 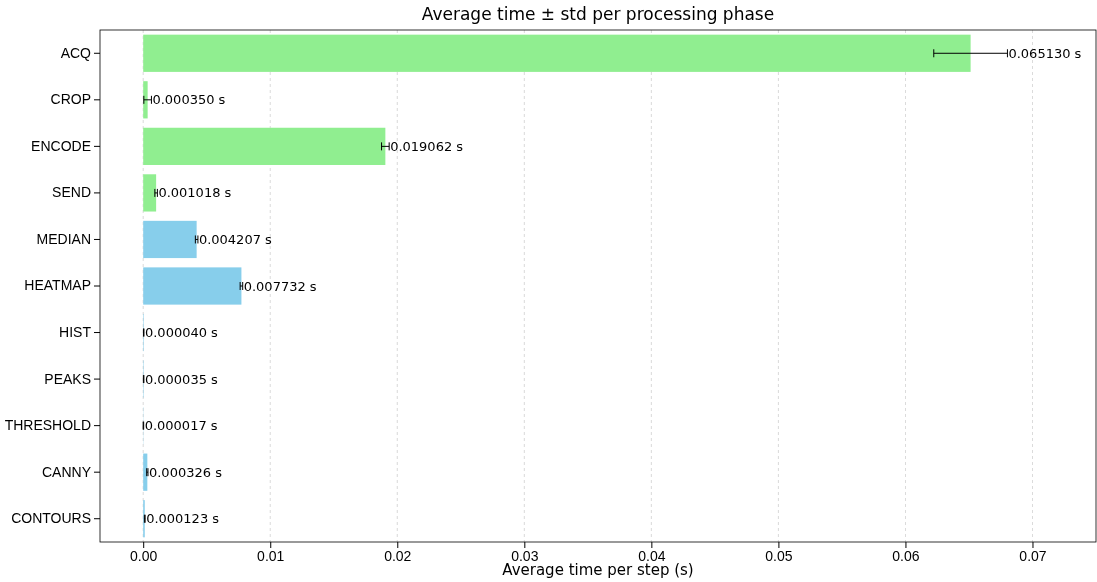 What do you see at coordinates (57, 285) in the screenshot?
I see `y-tick-label: HEATMAP` at bounding box center [57, 285].